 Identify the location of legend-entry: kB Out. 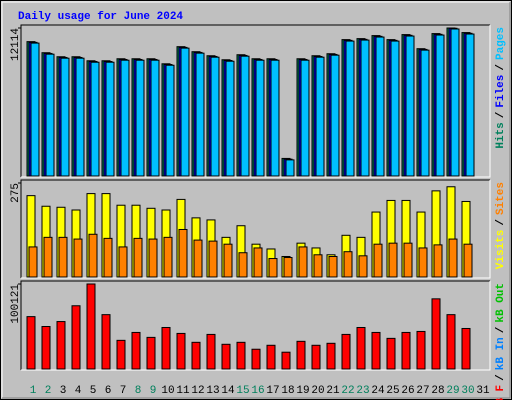
(501, 303).